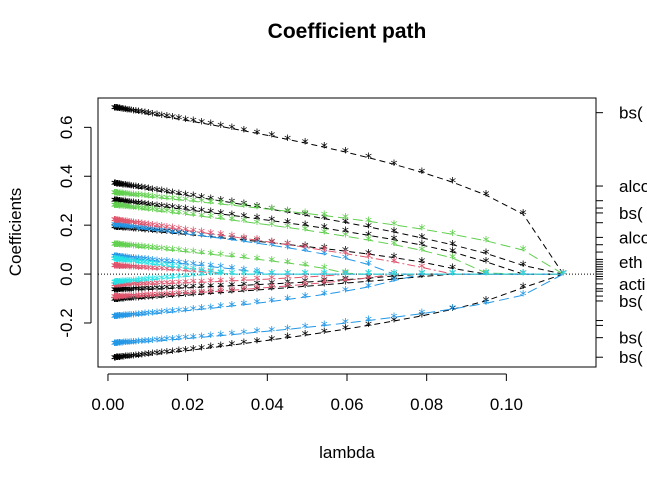 This screenshot has height=490, width=647. Describe the element at coordinates (632, 284) in the screenshot. I see `right-axis-label: acti` at that location.